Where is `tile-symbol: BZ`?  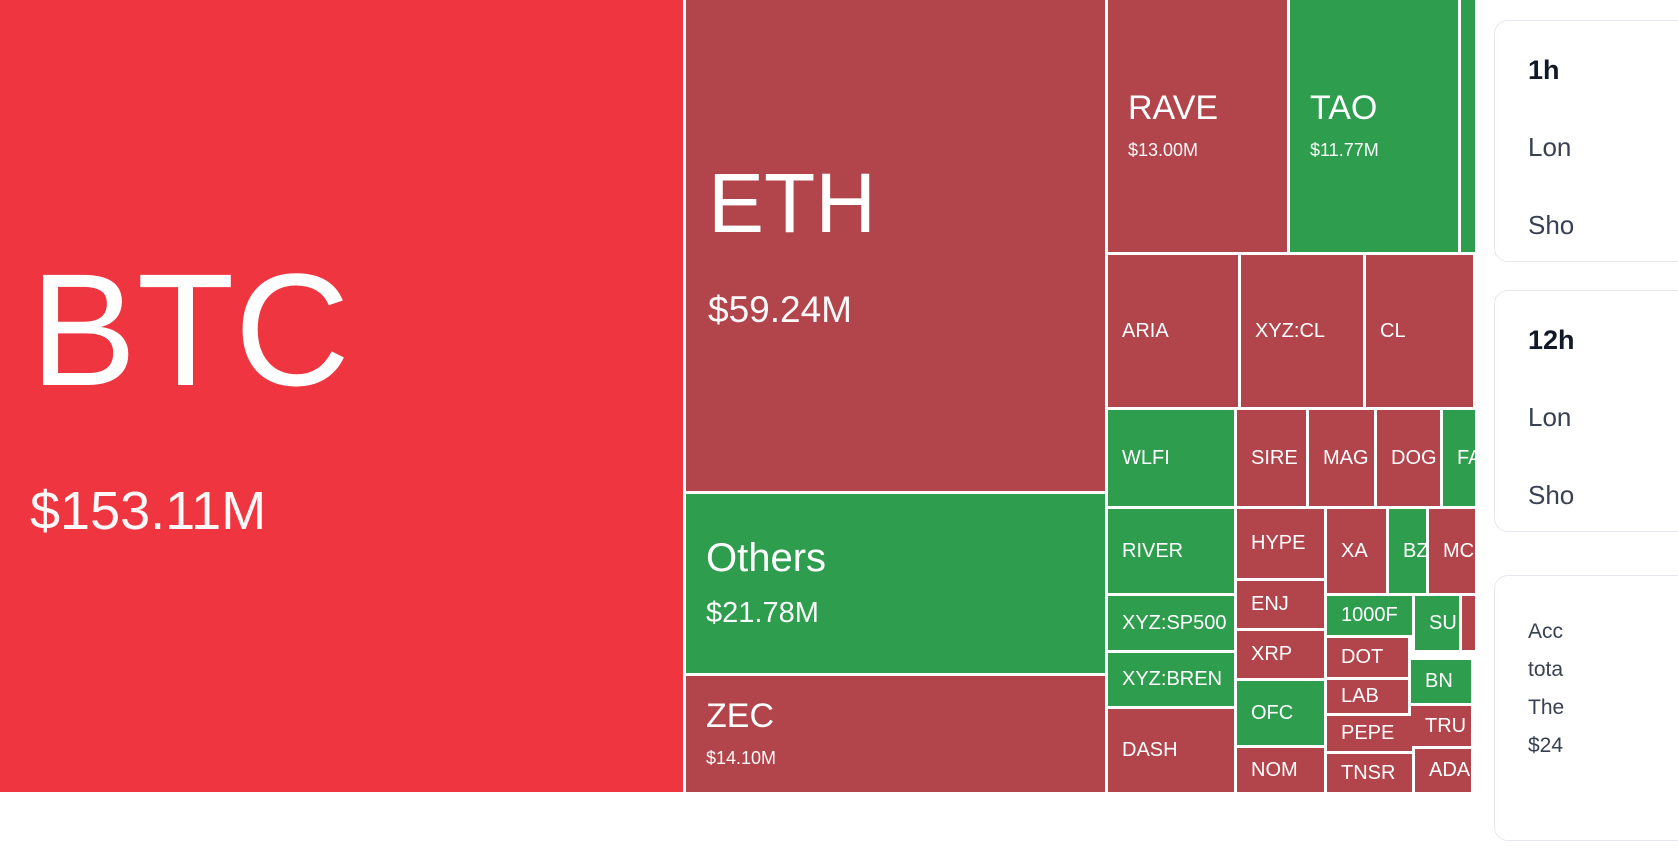
tile-symbol: BZ is located at coordinates (1414, 550).